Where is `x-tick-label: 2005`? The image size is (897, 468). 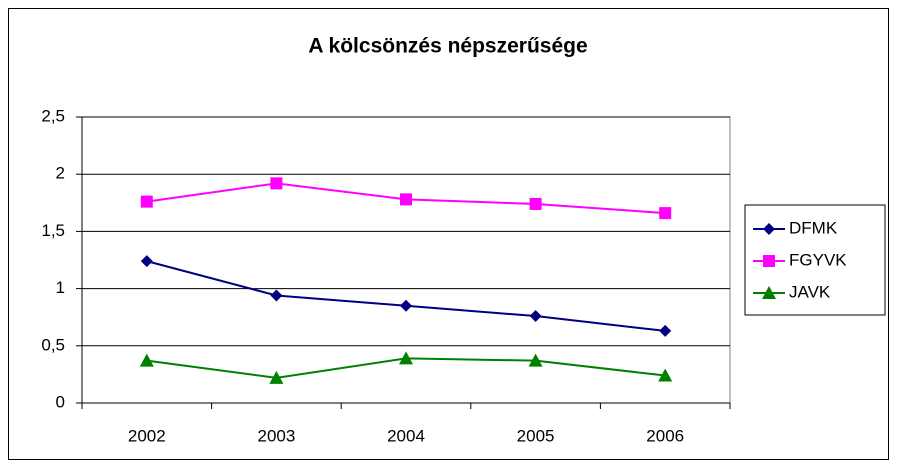
x-tick-label: 2005 is located at coordinates (536, 435).